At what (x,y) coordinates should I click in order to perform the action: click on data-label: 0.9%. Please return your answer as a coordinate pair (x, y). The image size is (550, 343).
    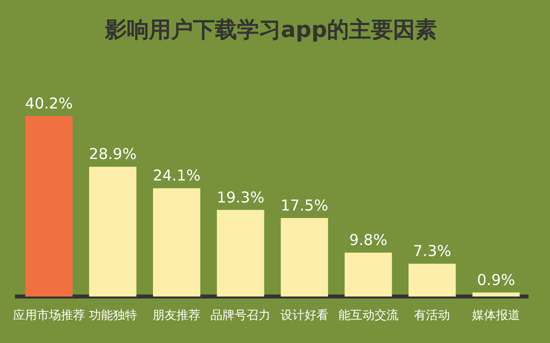
    Looking at the image, I should click on (496, 279).